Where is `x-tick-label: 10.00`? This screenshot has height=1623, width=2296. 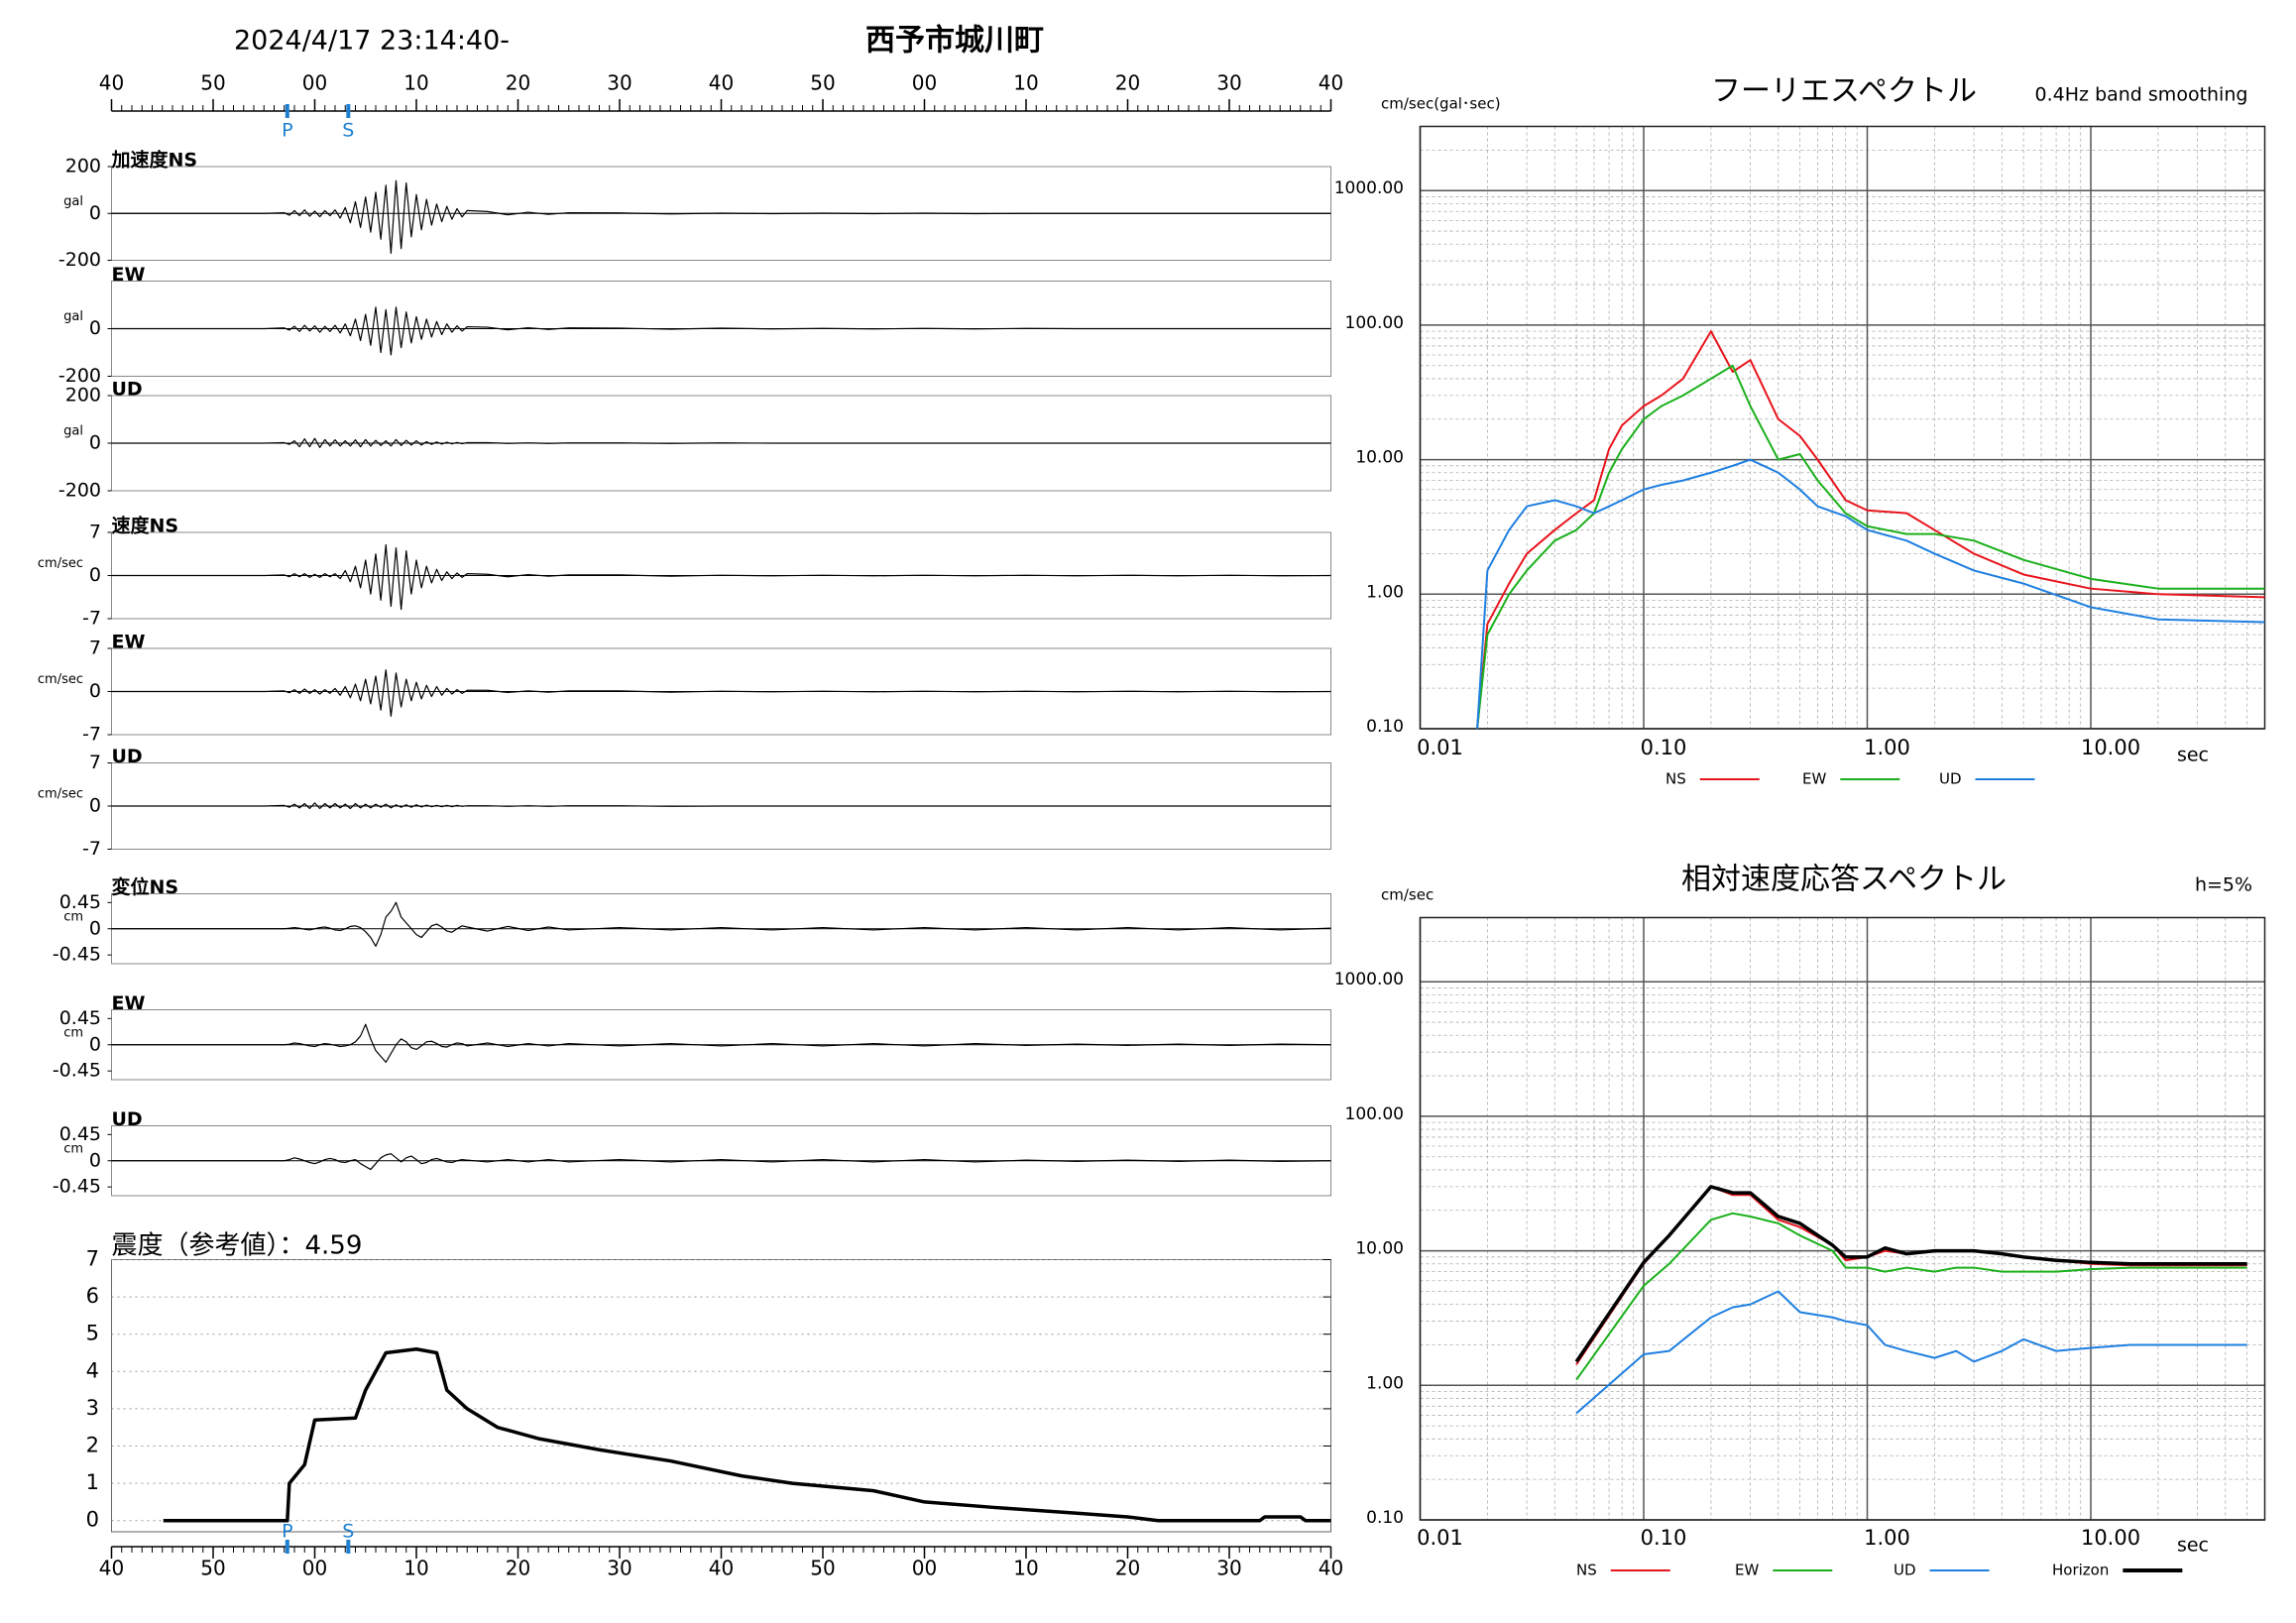
x-tick-label: 10.00 is located at coordinates (2110, 1538).